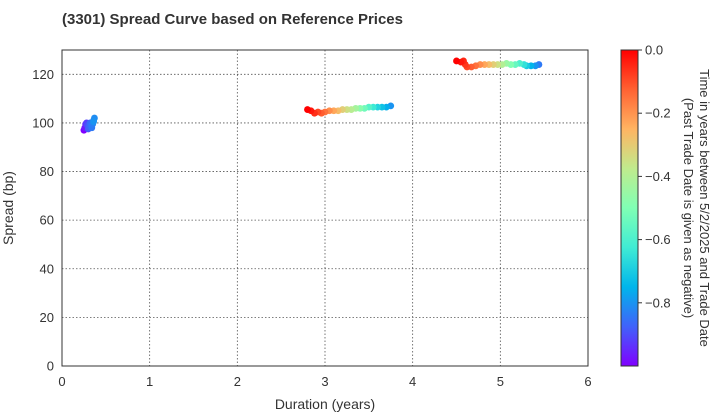 This screenshot has height=420, width=720. I want to click on x-tick-label: 2, so click(237, 381).